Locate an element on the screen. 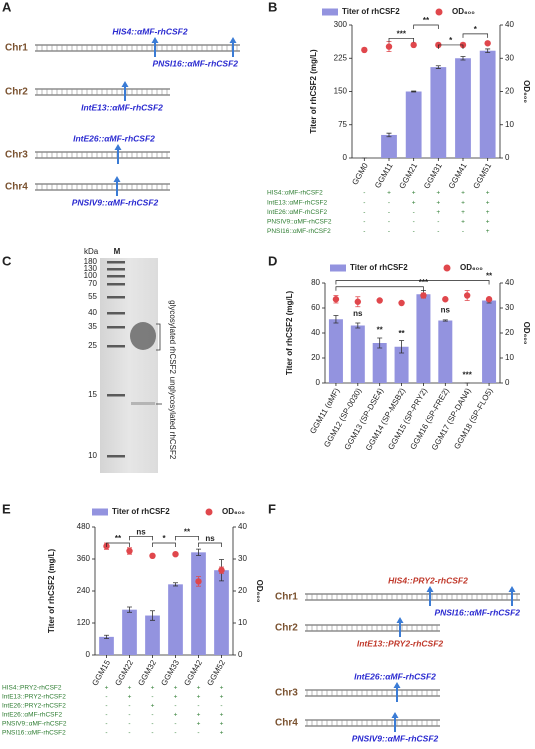  x-tick-label: GGM52 is located at coordinates (216, 672).